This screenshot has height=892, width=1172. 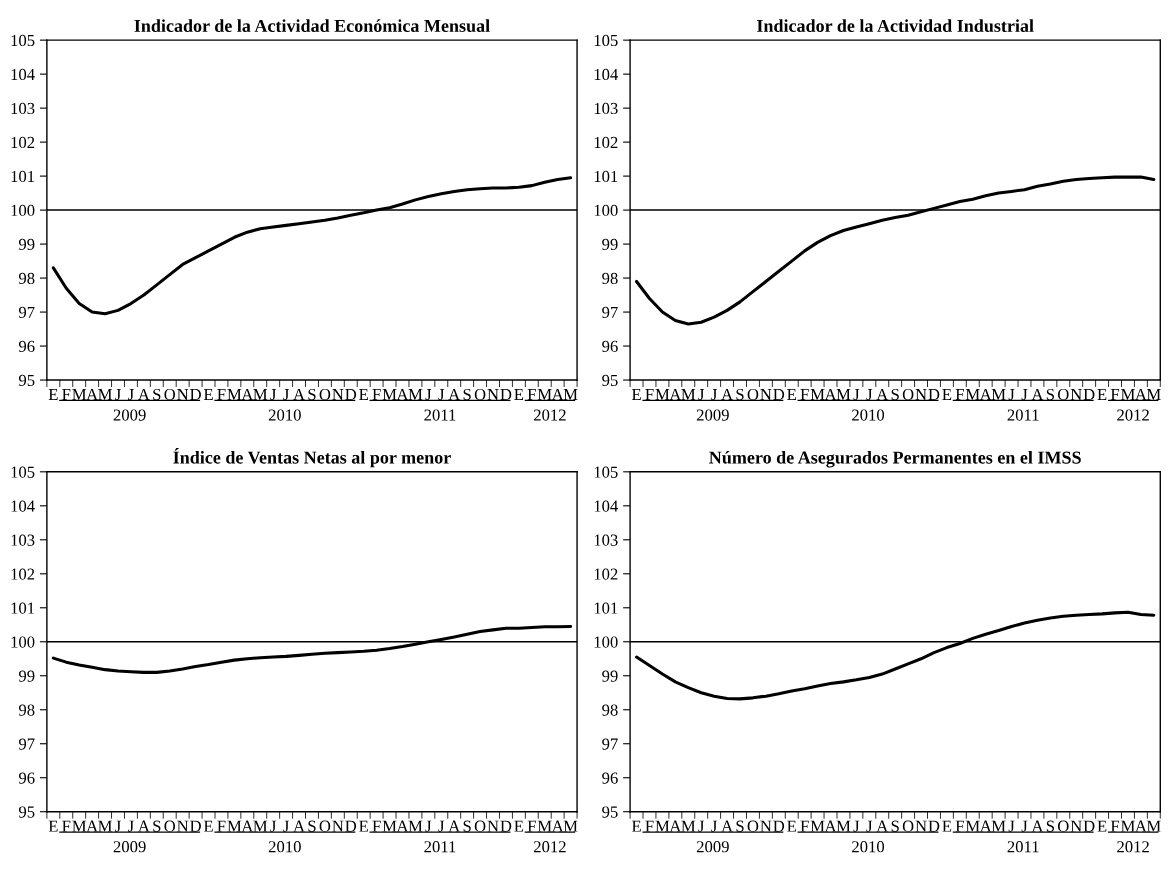 I want to click on y-tick-label: 99, so click(x=610, y=244).